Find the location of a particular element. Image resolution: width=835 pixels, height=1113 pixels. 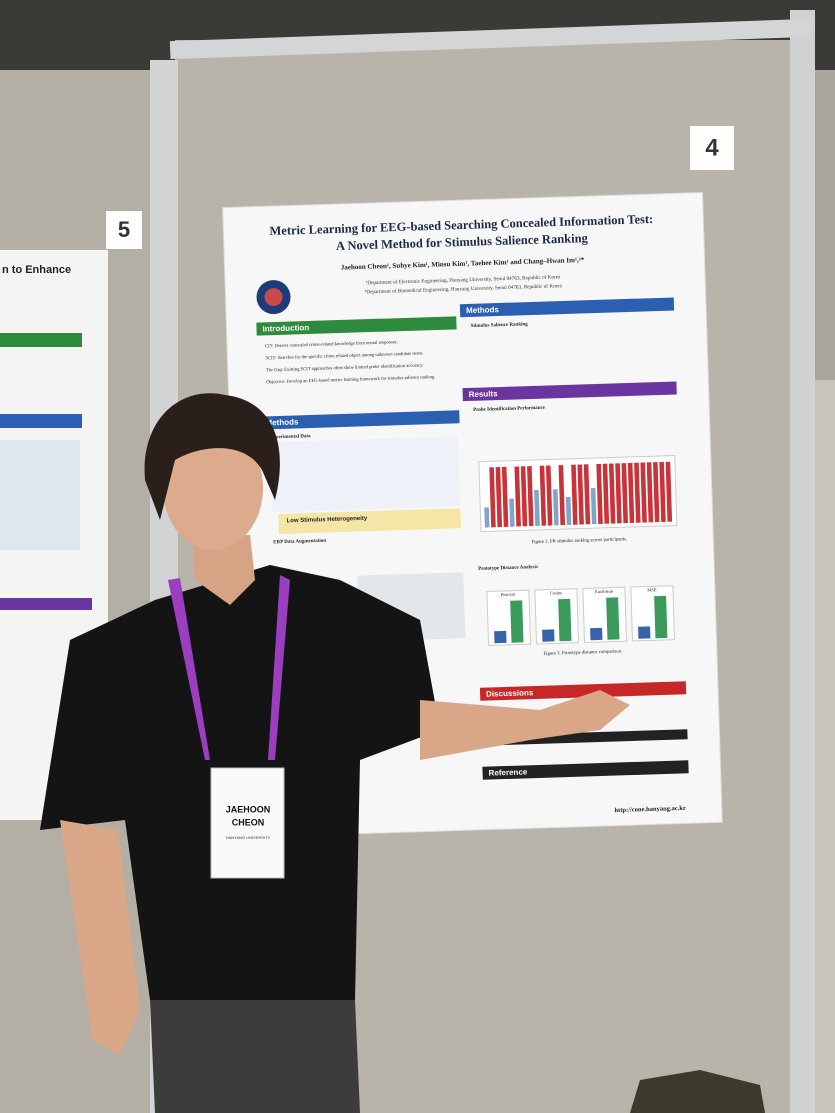

neck is located at coordinates (223, 570).